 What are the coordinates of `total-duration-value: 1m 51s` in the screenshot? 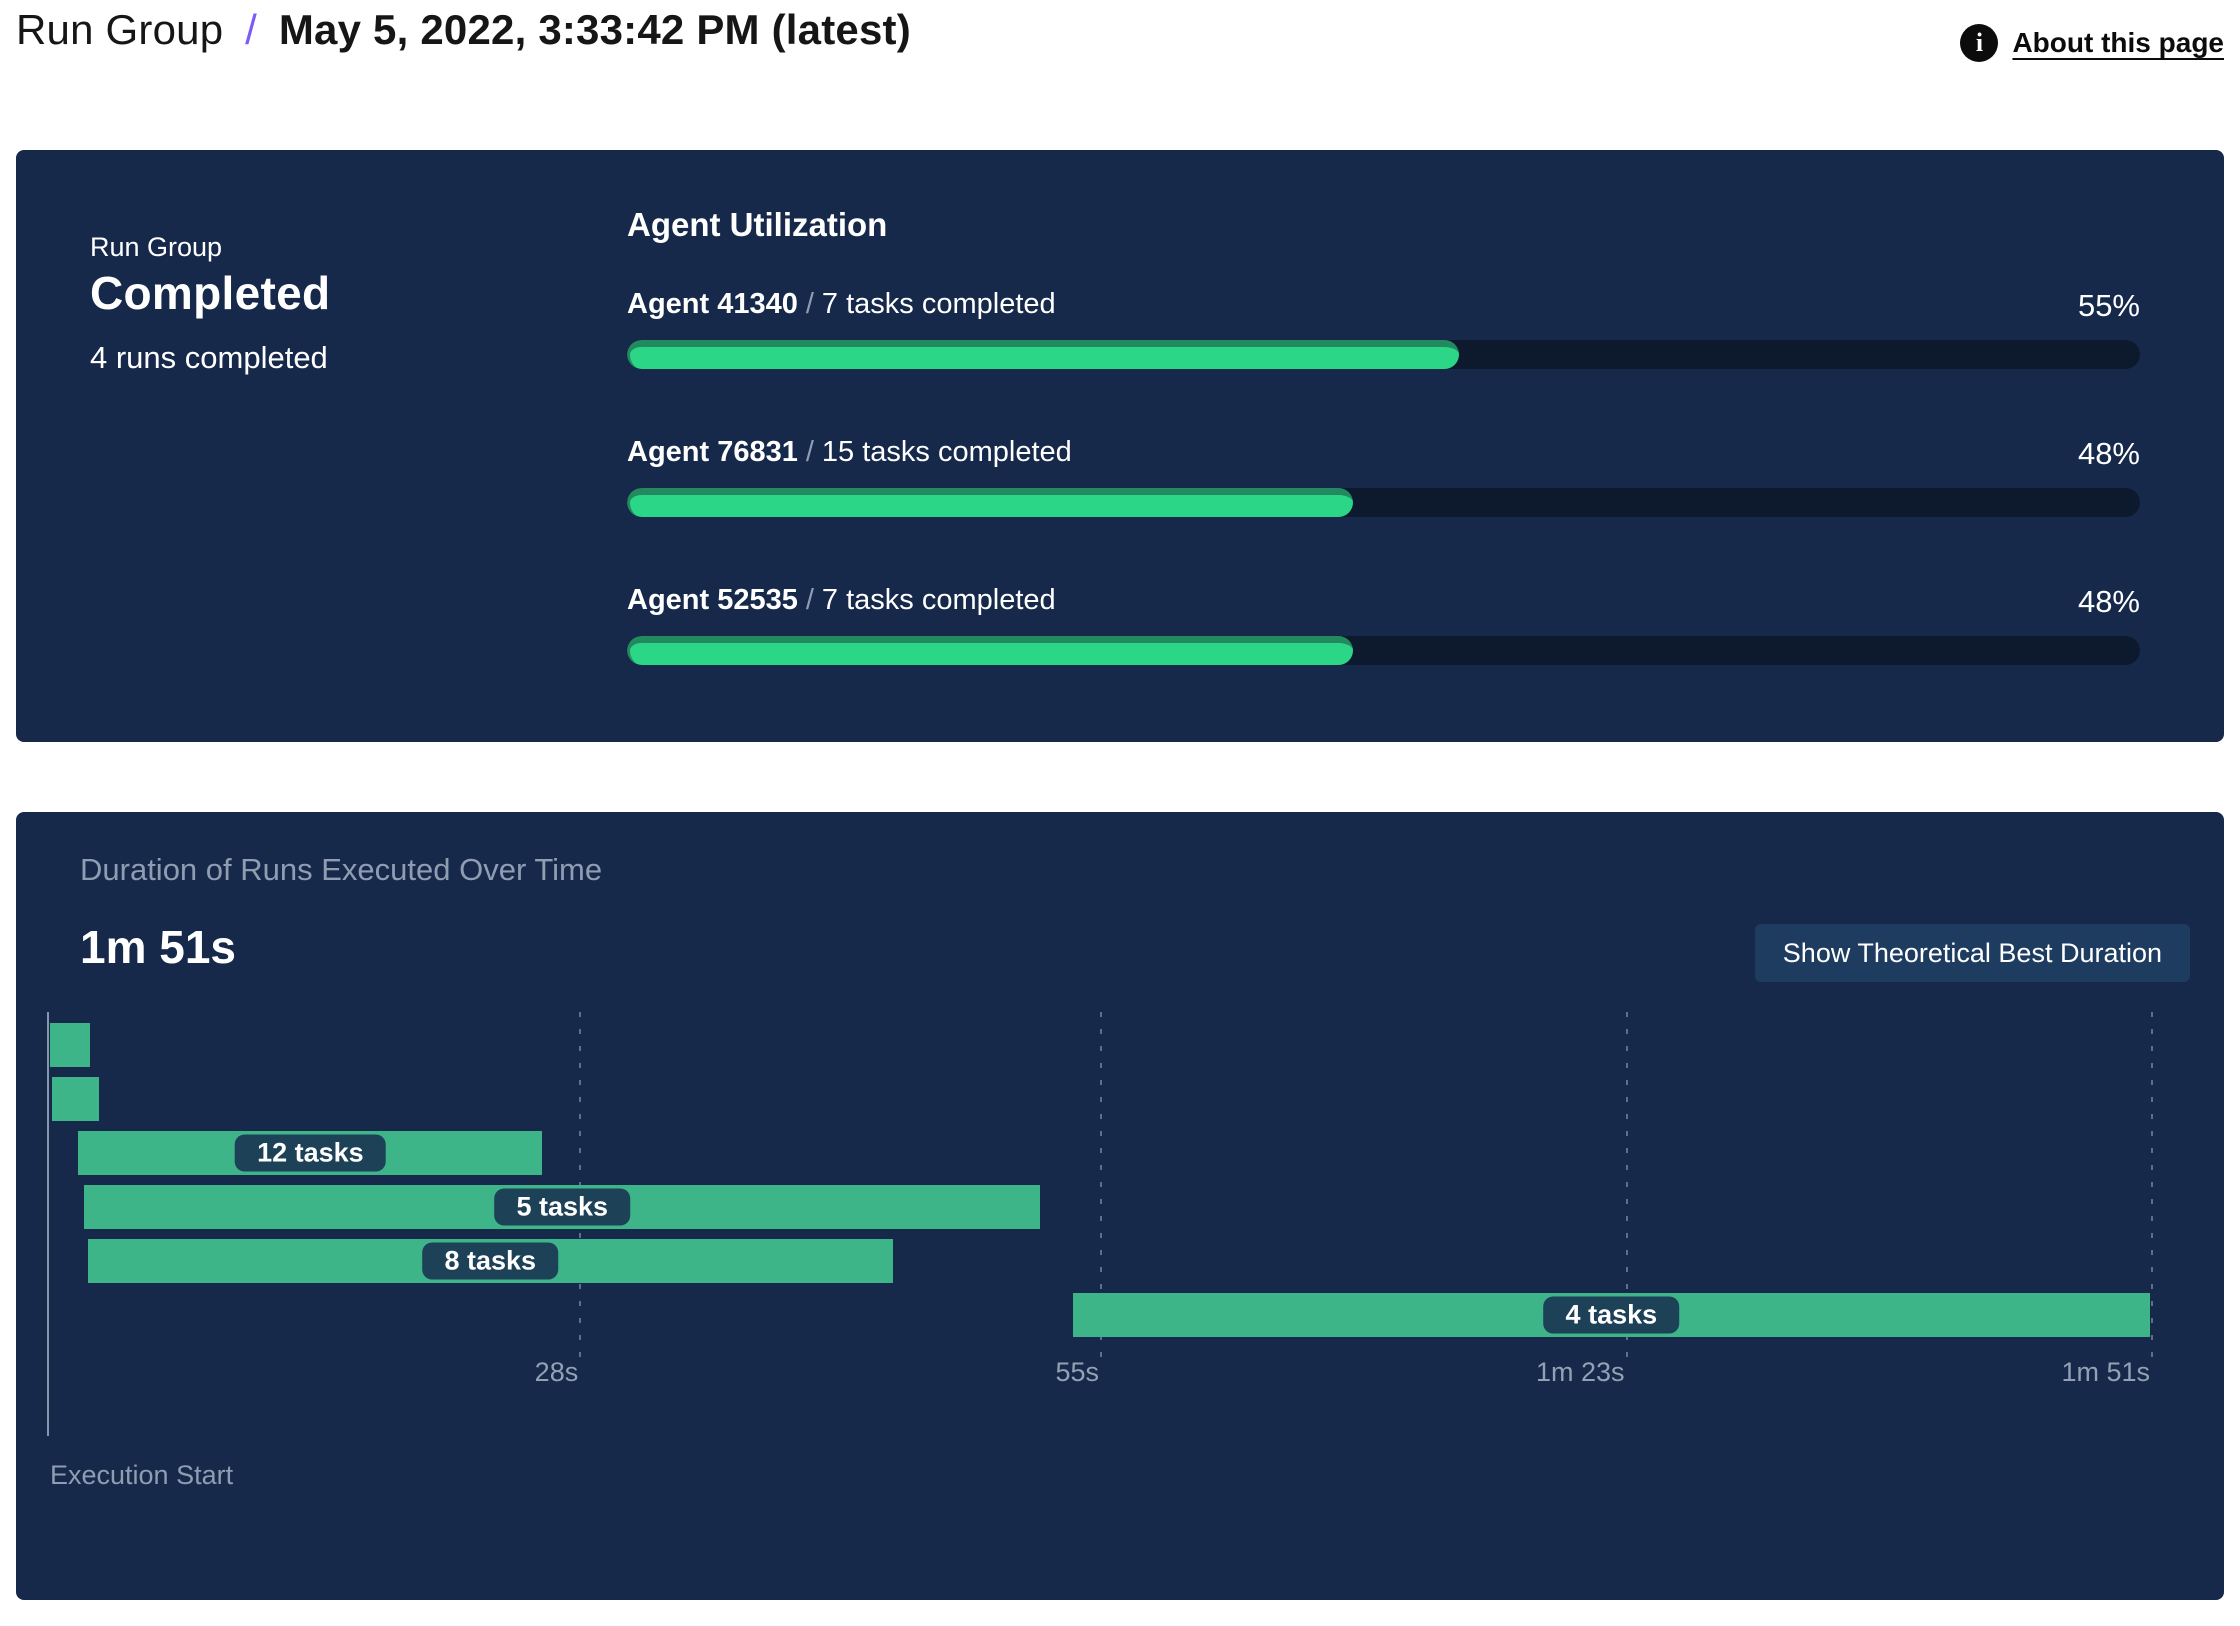 It's located at (158, 947).